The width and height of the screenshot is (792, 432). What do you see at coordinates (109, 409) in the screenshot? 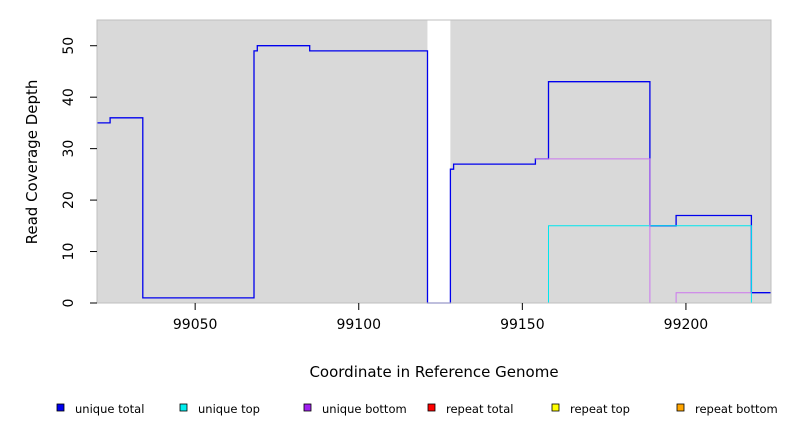
I see `legend-label: unique total` at bounding box center [109, 409].